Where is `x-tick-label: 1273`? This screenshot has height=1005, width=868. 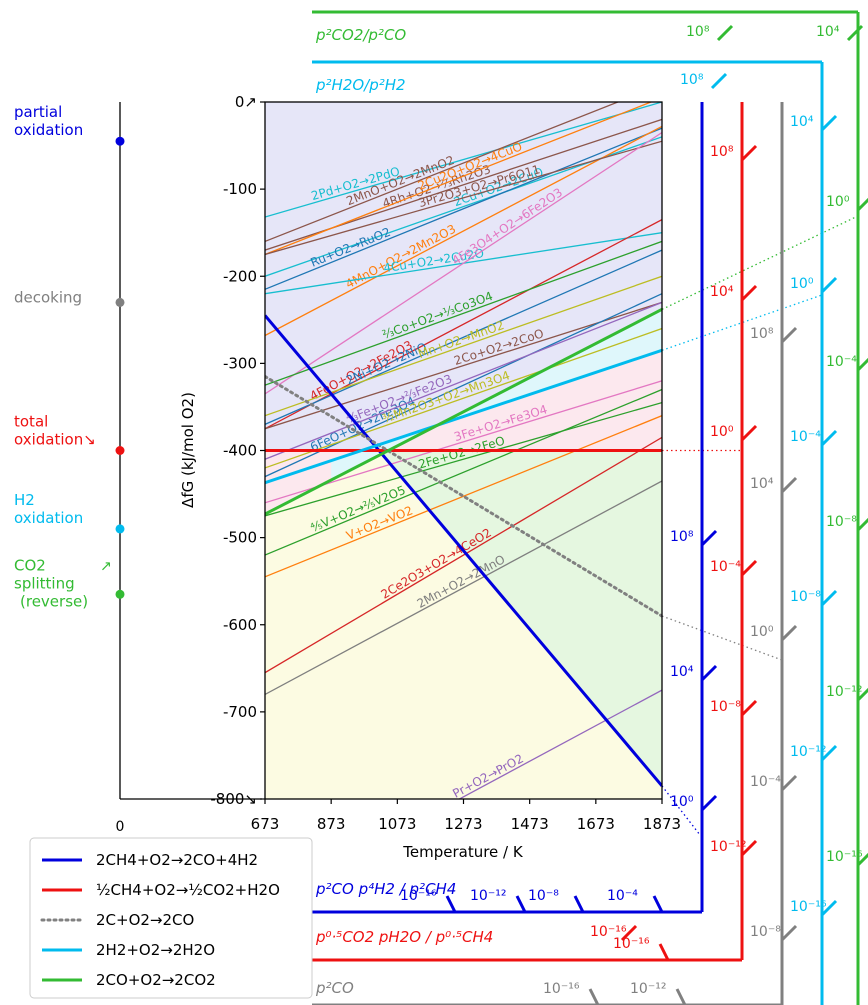 x-tick-label: 1273 is located at coordinates (463, 824).